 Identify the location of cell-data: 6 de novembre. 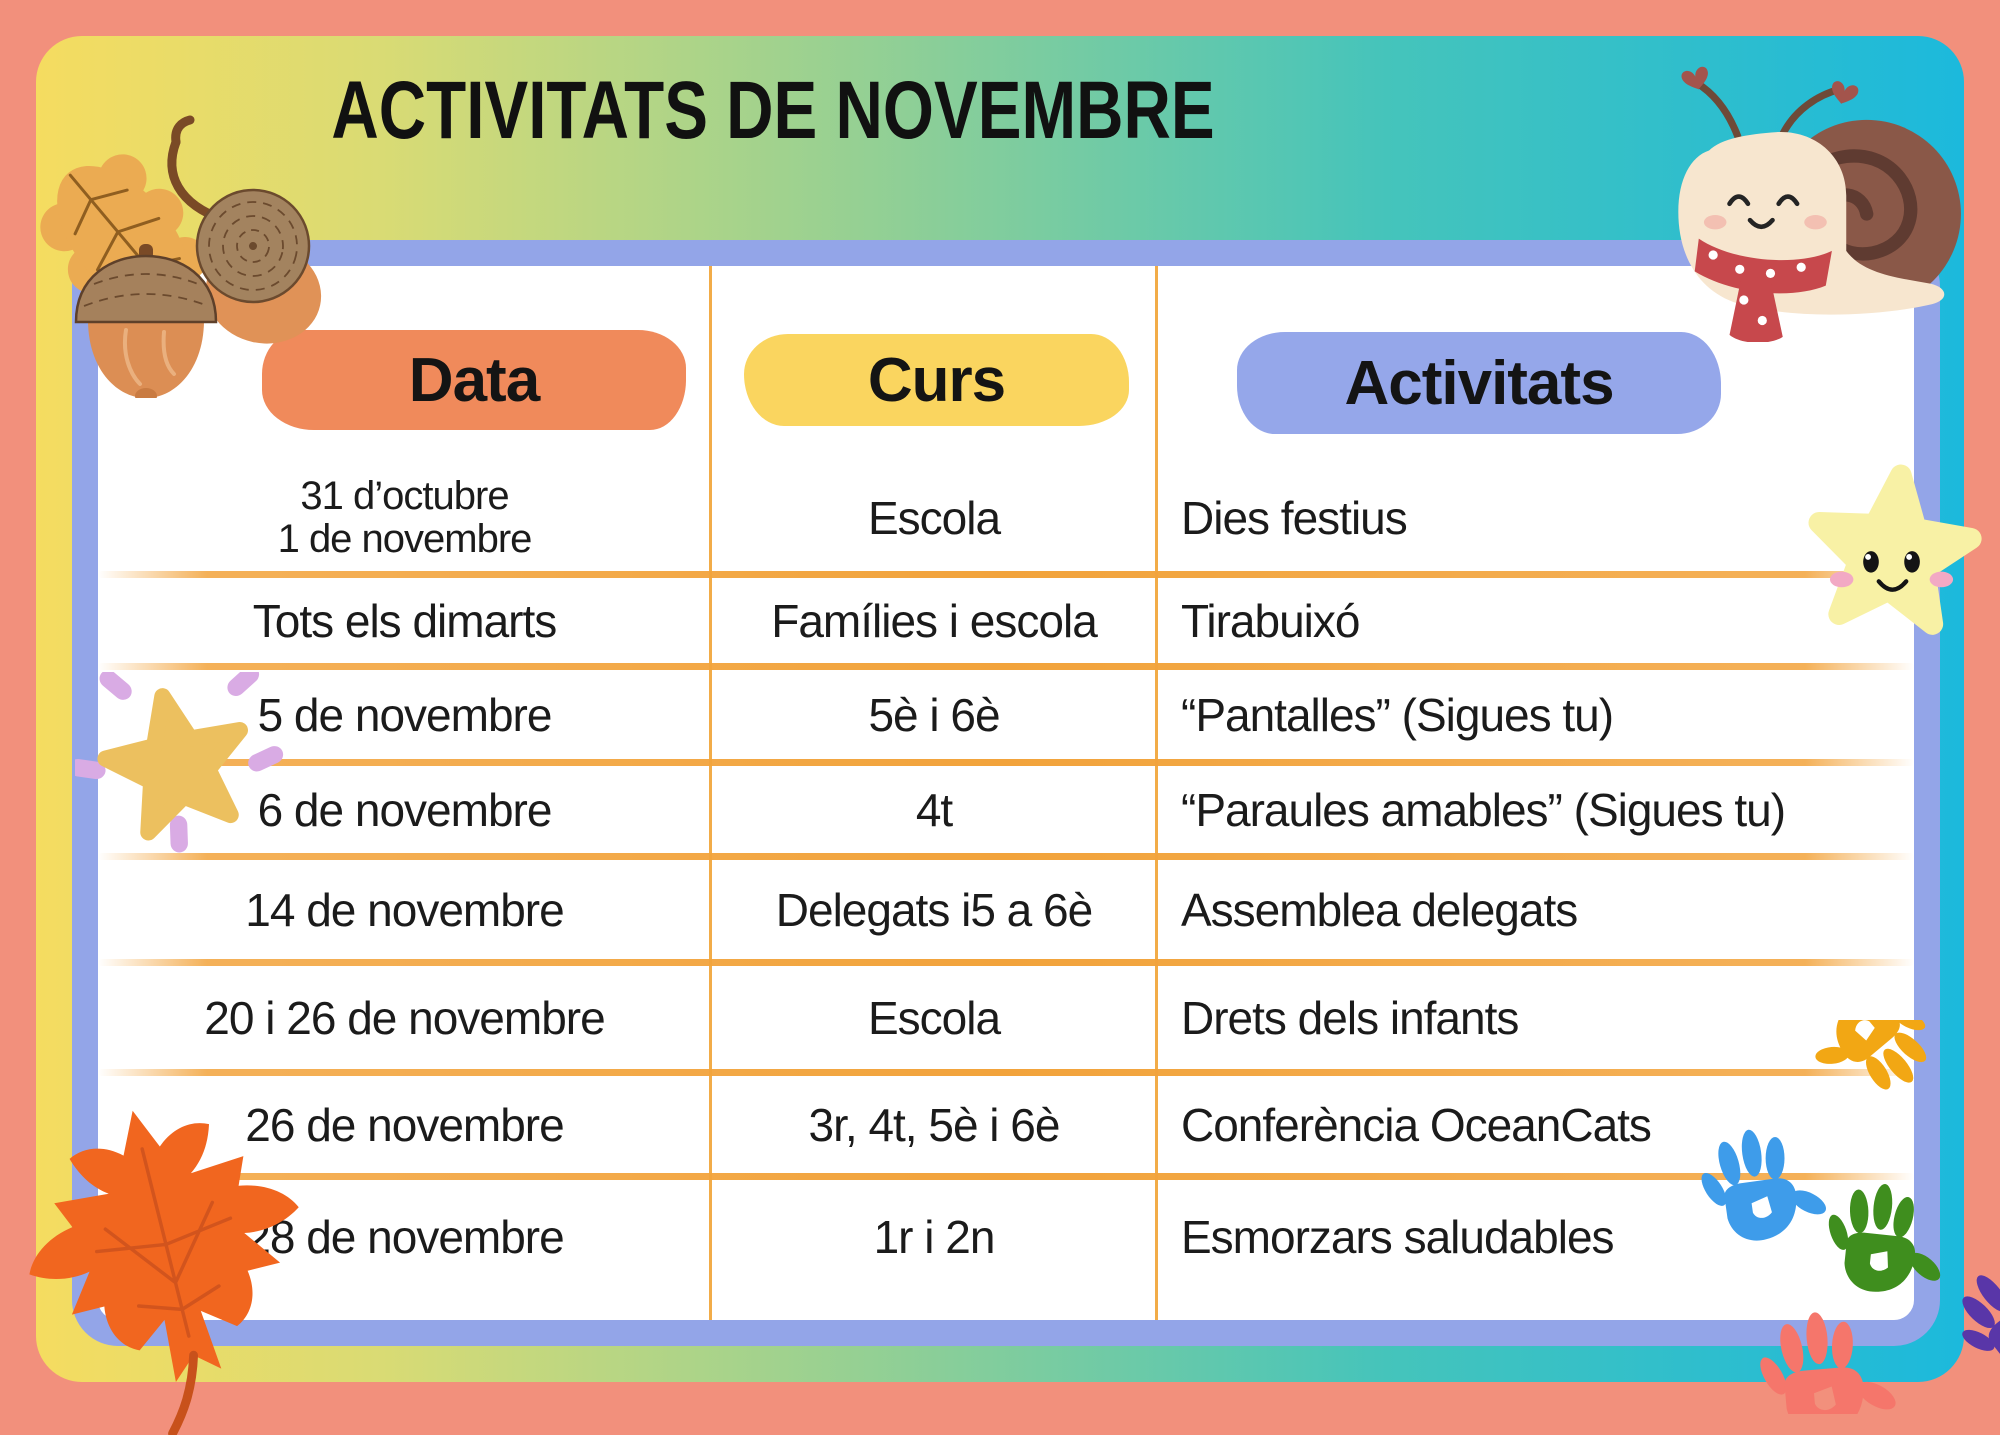
(405, 810).